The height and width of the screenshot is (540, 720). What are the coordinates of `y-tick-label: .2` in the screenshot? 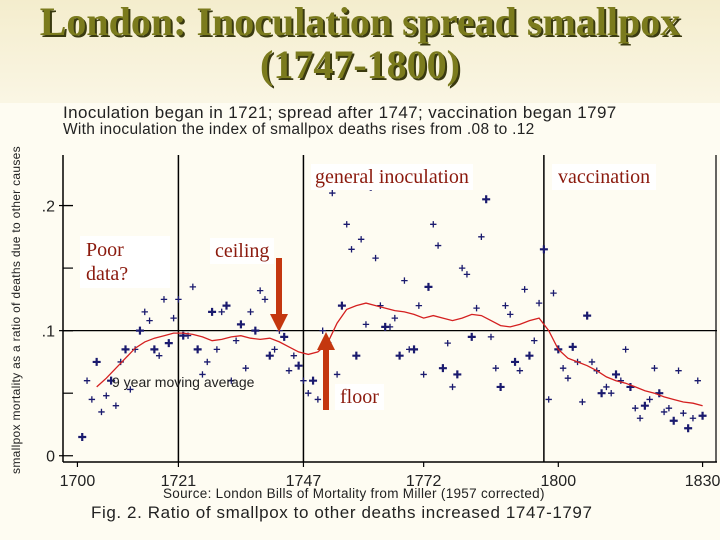 It's located at (48, 207).